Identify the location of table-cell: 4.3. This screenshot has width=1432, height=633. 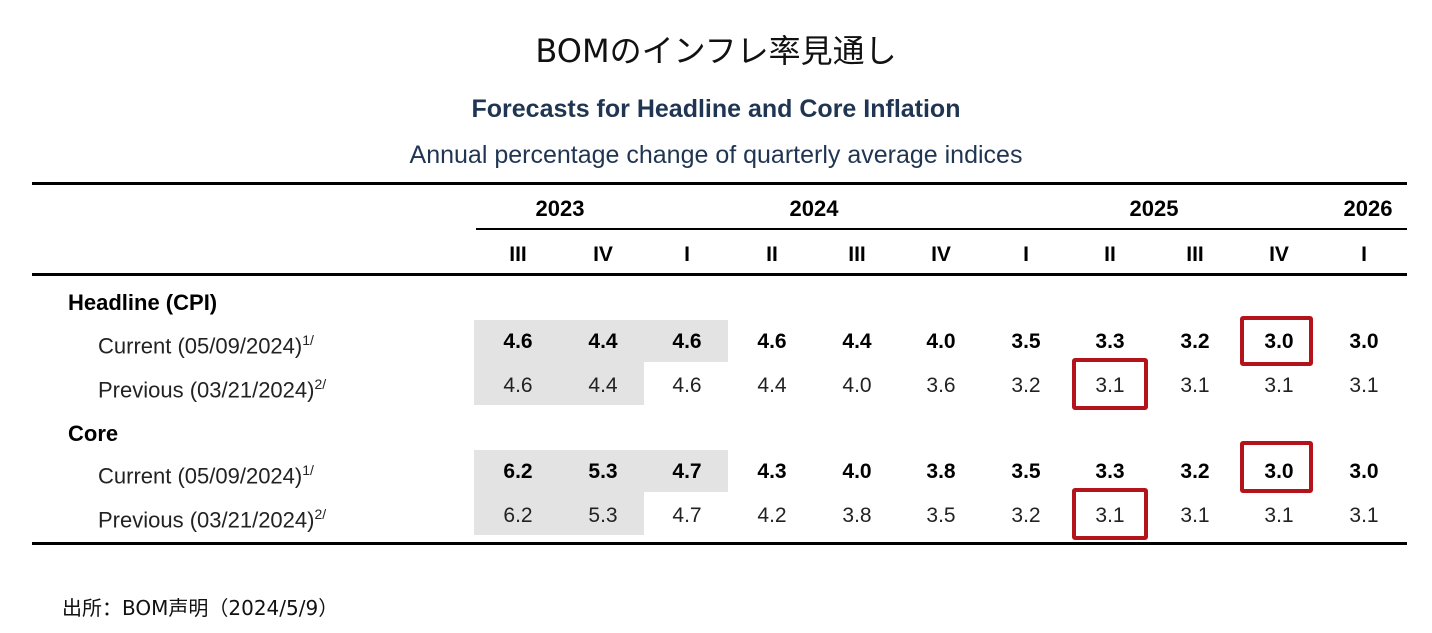
(772, 471).